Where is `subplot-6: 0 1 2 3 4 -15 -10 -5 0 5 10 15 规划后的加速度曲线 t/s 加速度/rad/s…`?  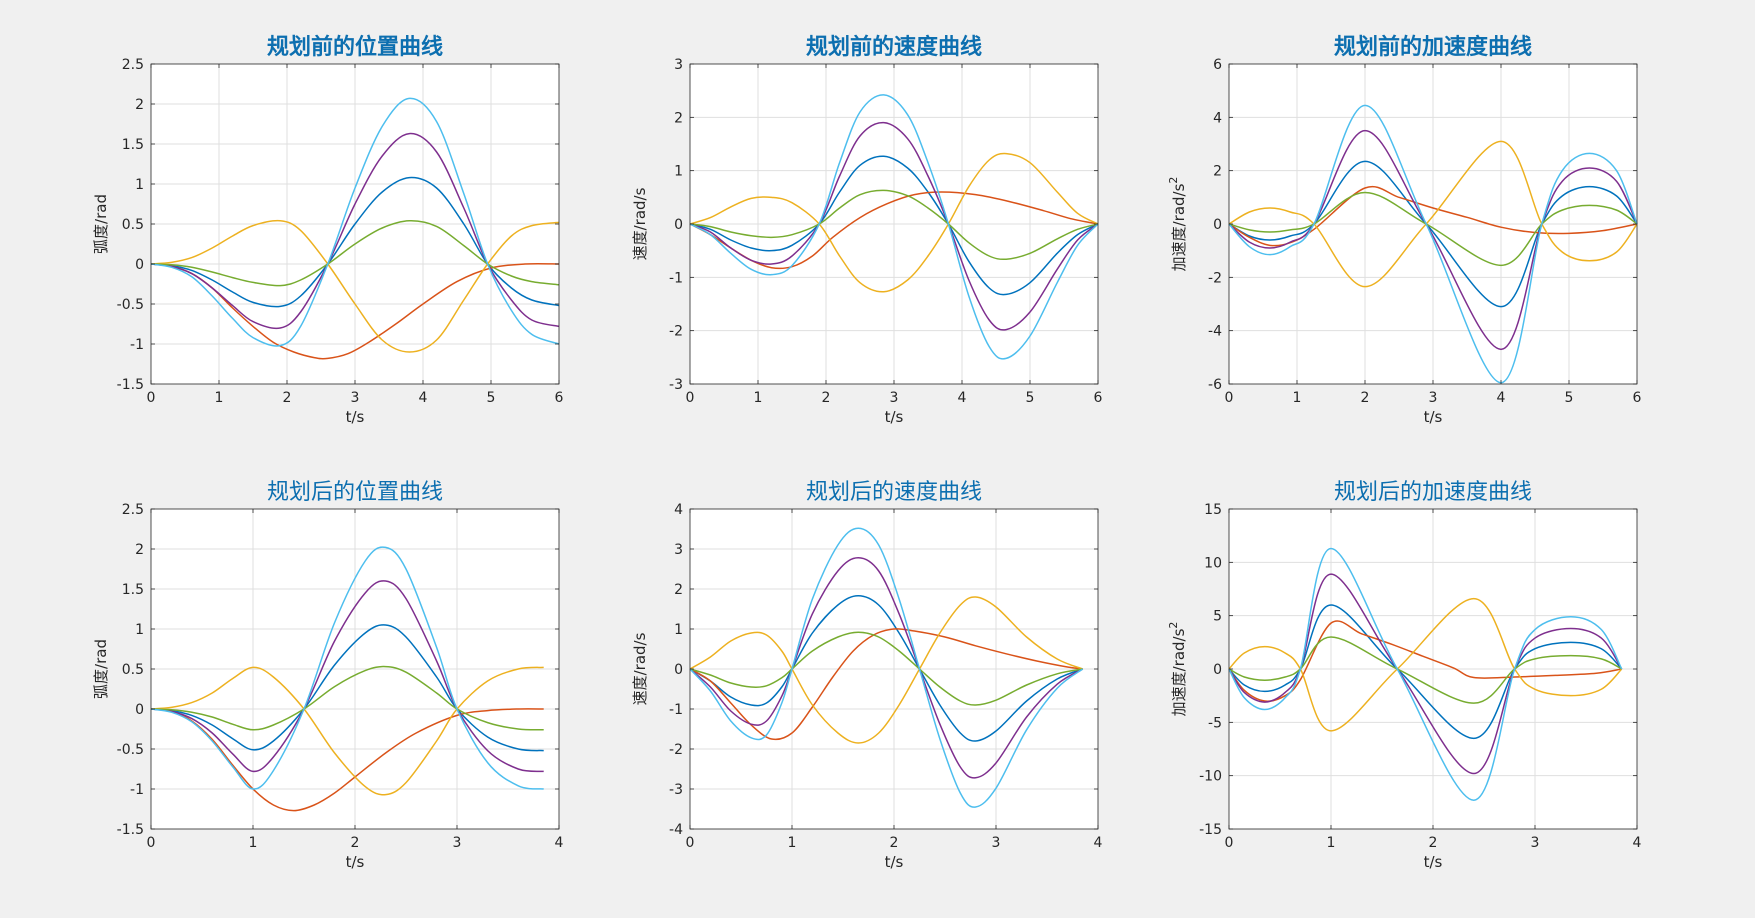 subplot-6: 0 1 2 3 4 -15 -10 -5 0 5 10 15 规划后的加速度曲线 t/s 加速度/rad/s… is located at coordinates (1404, 675).